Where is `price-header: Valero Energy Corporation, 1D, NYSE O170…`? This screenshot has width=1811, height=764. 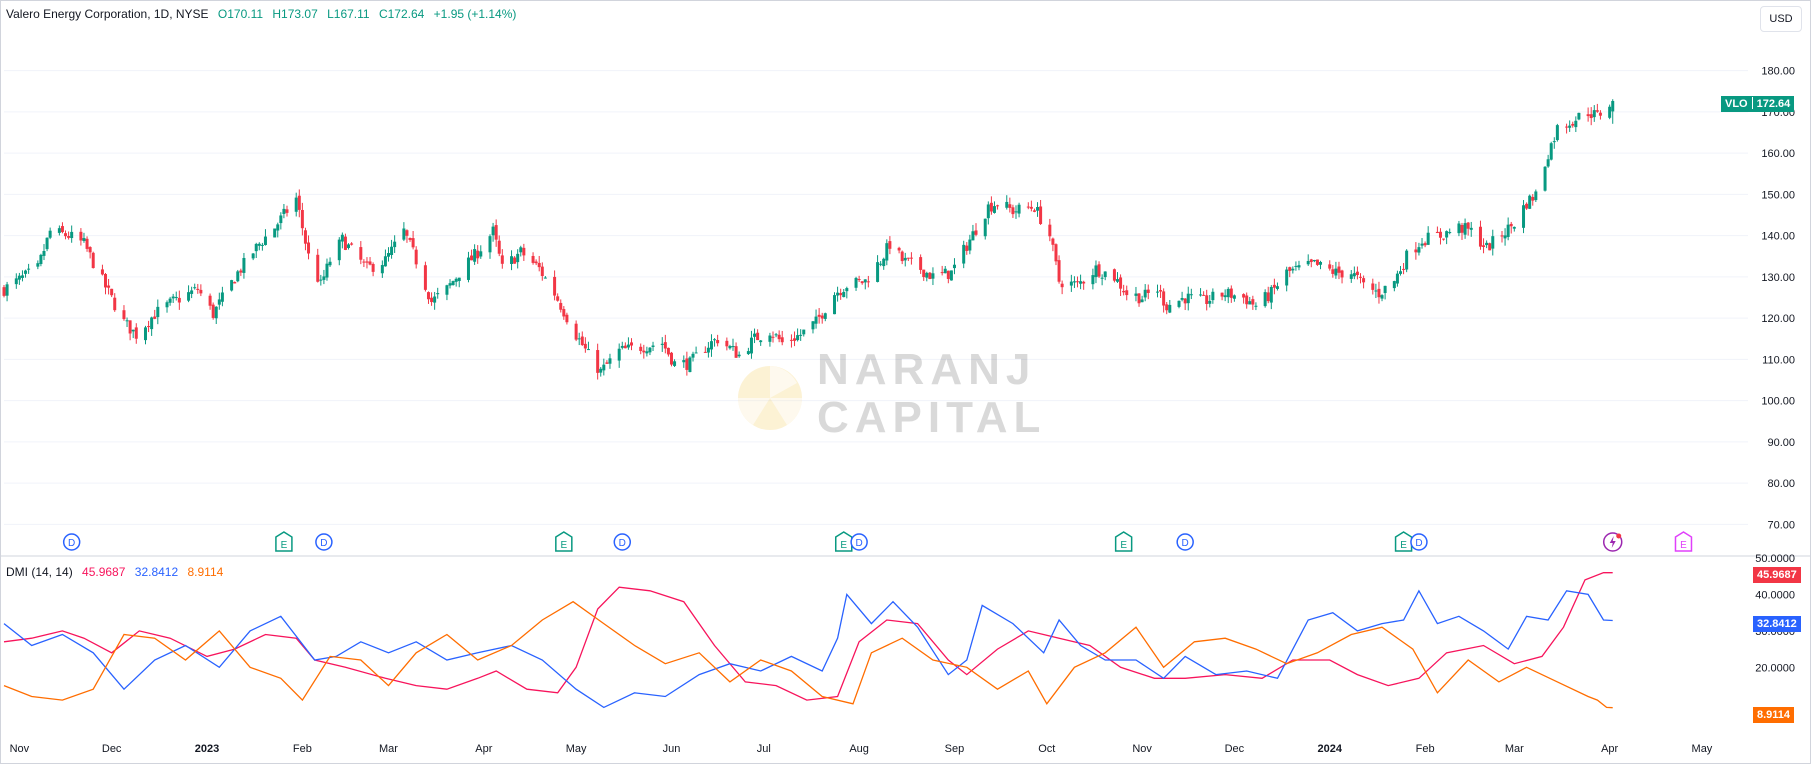 price-header: Valero Energy Corporation, 1D, NYSE O170… is located at coordinates (264, 14).